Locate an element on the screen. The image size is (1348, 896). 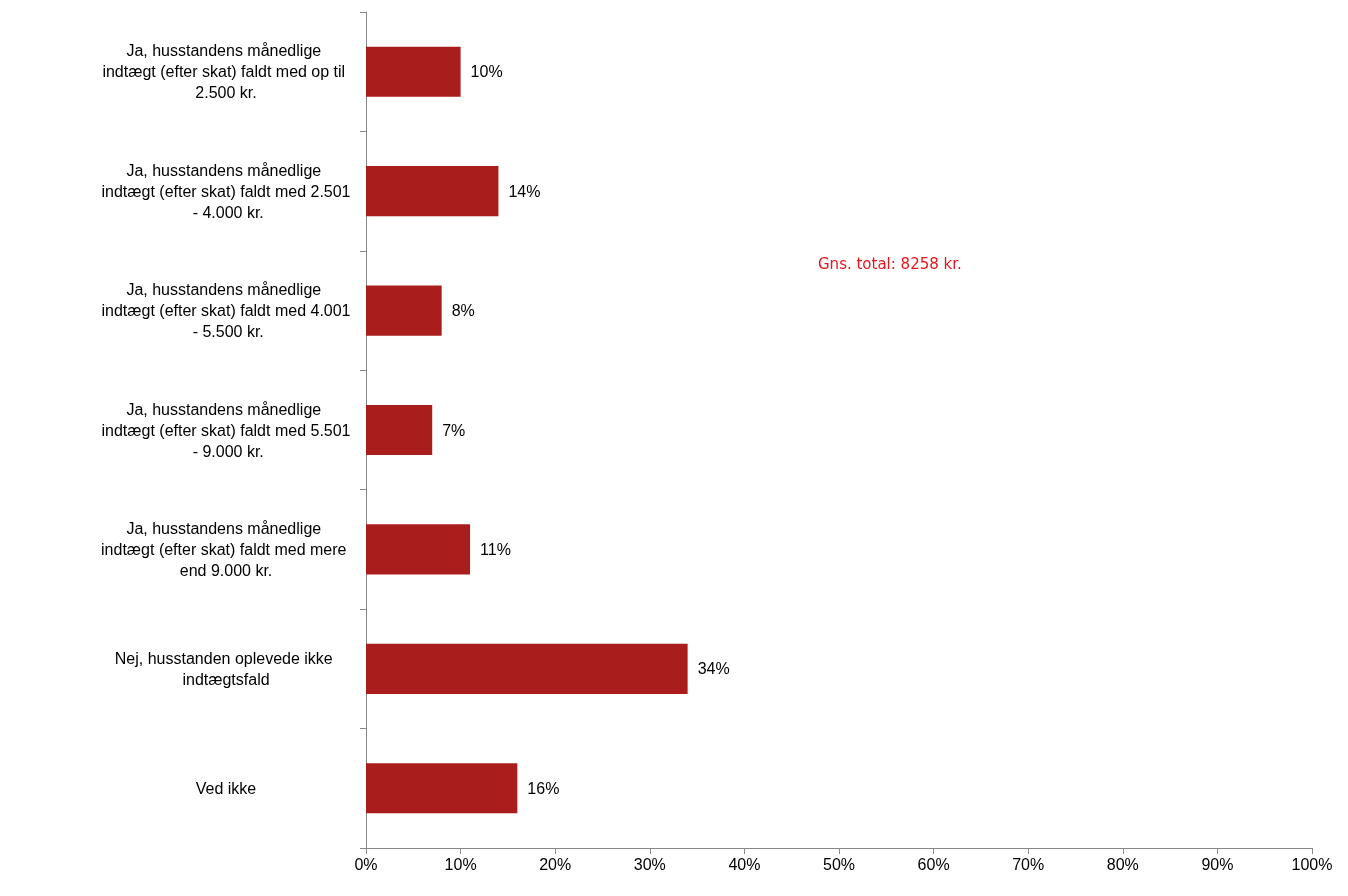
data-label: 10% is located at coordinates (486, 72).